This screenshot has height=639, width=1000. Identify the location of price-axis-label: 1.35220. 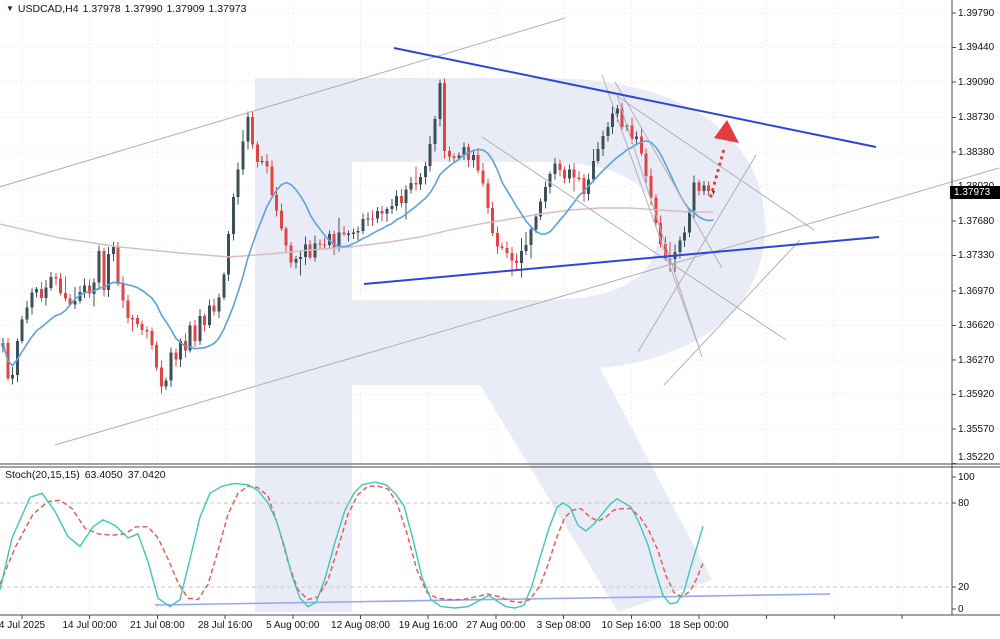
(976, 457).